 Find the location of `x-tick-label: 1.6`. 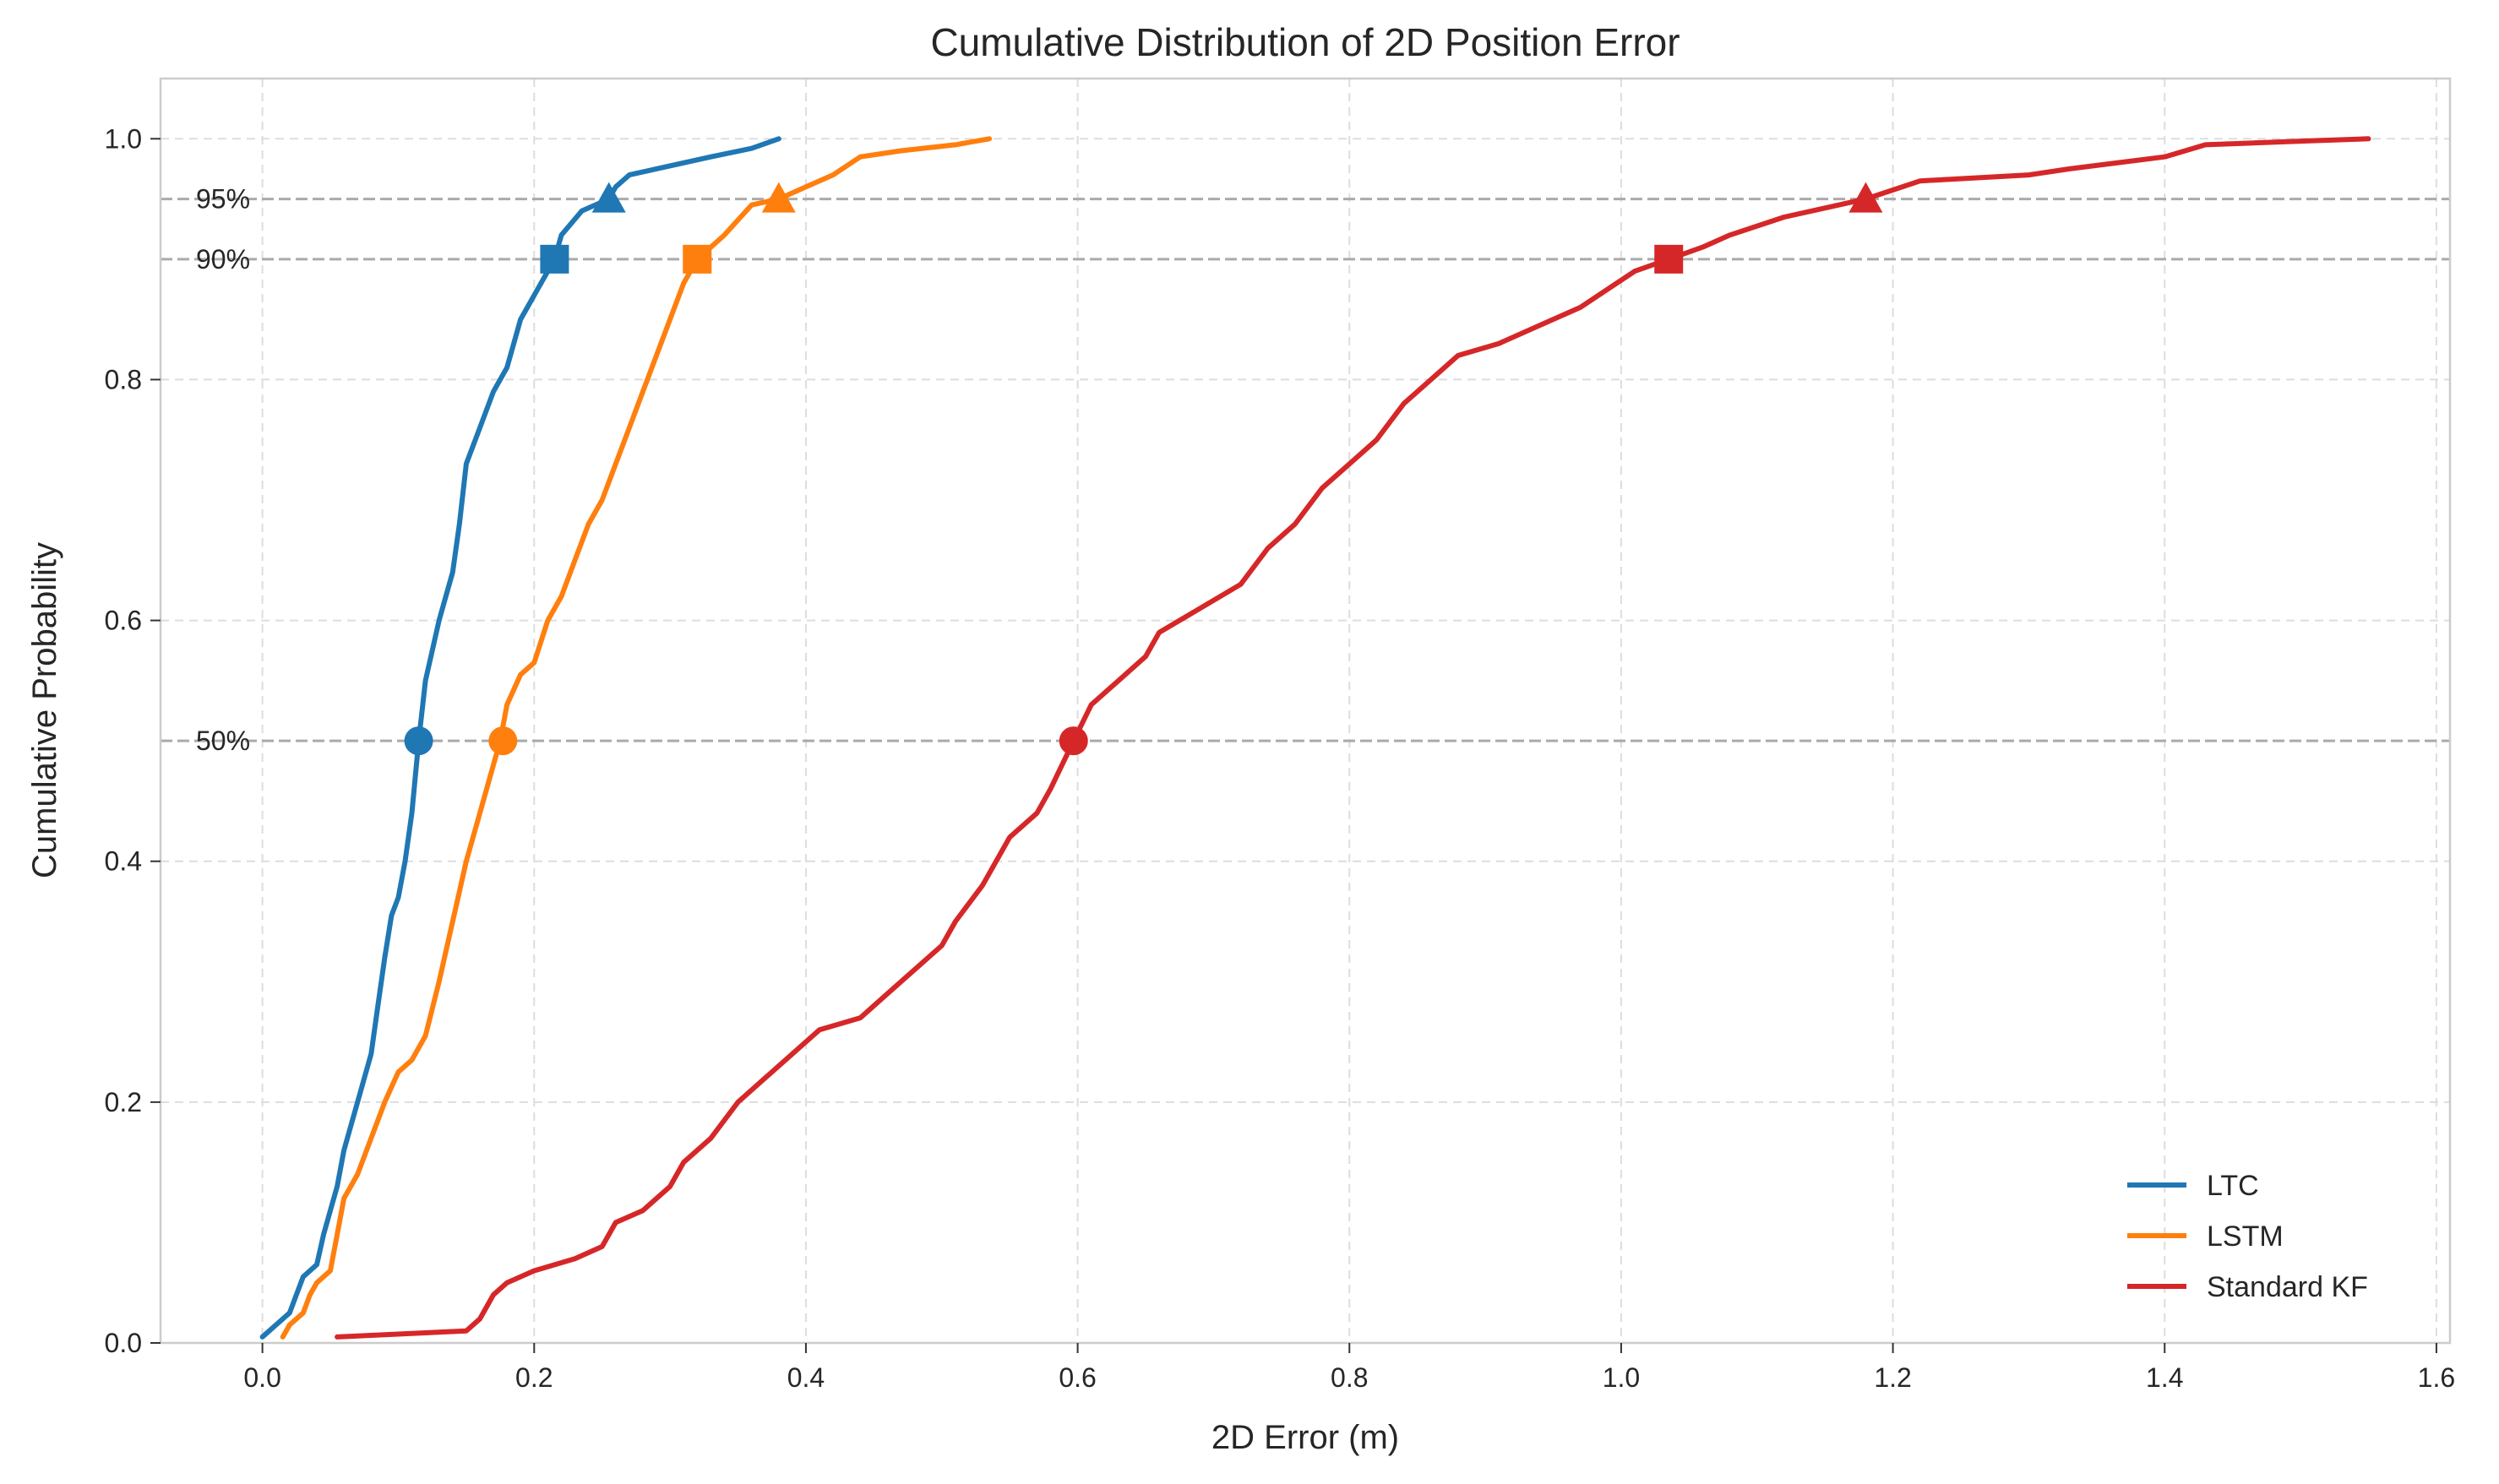

x-tick-label: 1.6 is located at coordinates (2436, 1377).